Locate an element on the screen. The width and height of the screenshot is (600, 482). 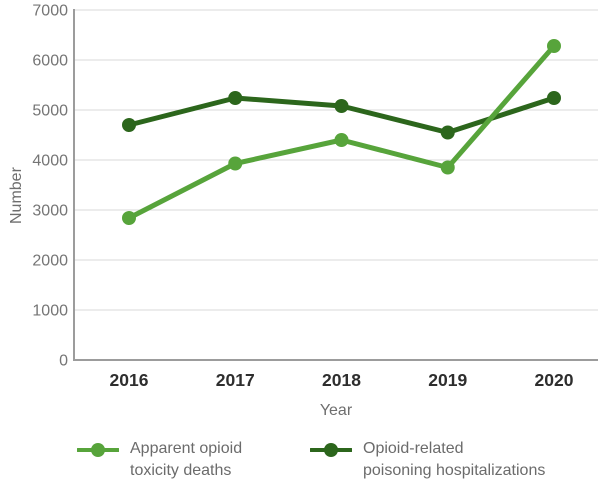
y-tick-label: 2000 is located at coordinates (50, 261).